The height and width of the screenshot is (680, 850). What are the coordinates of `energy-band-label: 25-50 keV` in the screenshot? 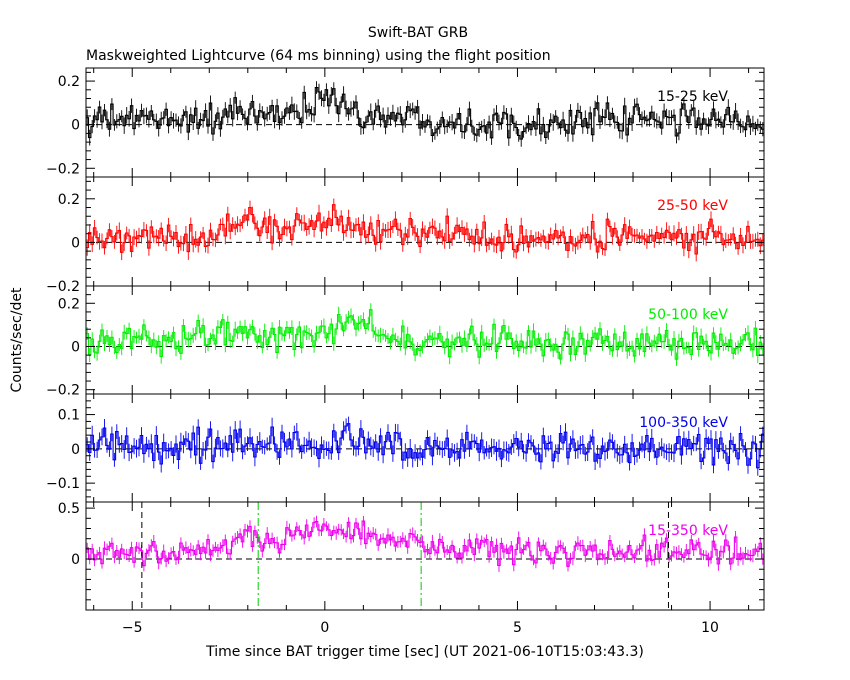 It's located at (692, 206).